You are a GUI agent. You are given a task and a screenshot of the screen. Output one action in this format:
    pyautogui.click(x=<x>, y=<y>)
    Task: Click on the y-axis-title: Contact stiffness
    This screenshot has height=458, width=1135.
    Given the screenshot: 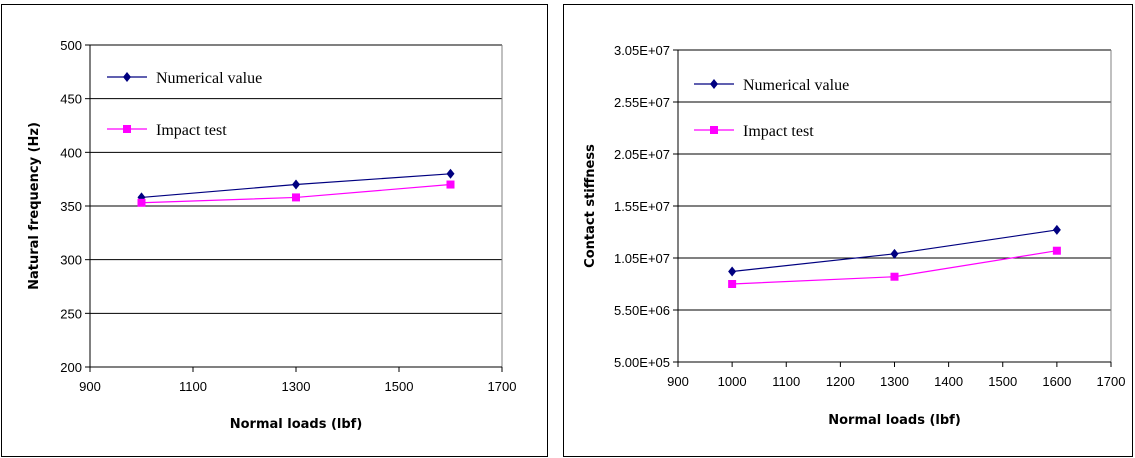 What is the action you would take?
    pyautogui.click(x=590, y=206)
    